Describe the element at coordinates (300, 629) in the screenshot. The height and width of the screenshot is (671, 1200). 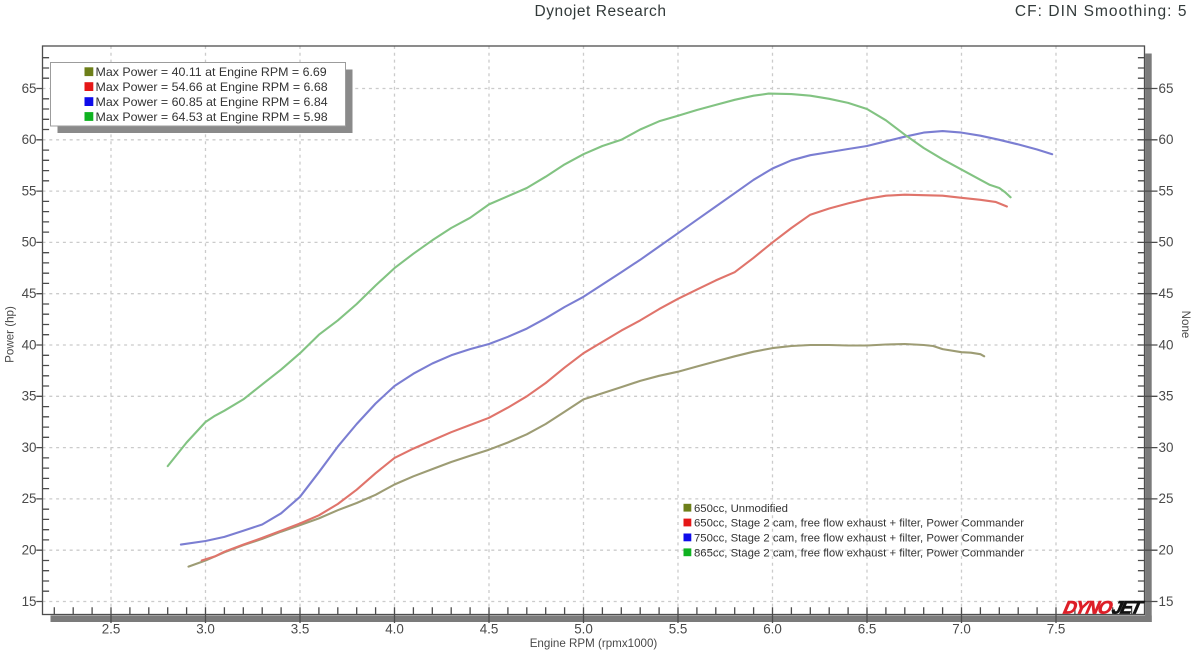
I see `svg-text: 3.5` at that location.